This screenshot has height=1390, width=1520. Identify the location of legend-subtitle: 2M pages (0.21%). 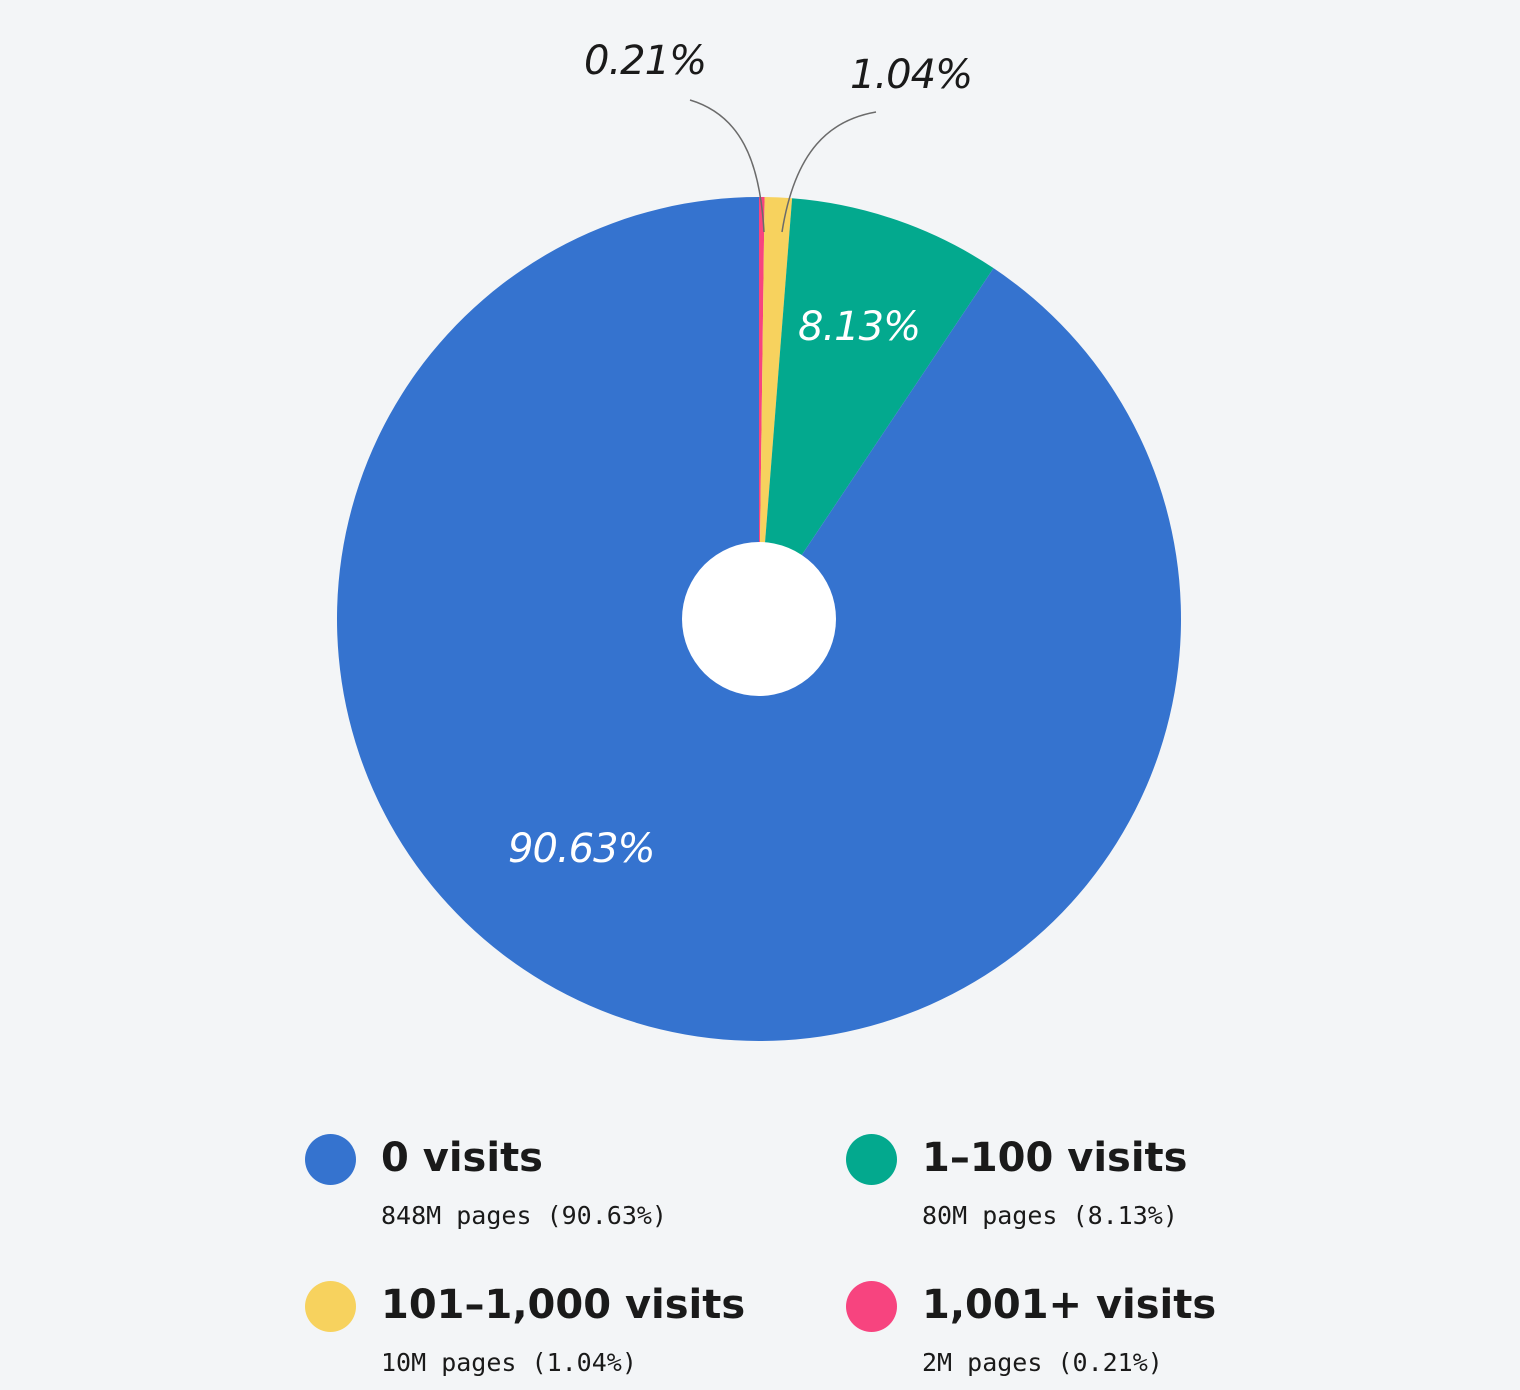
(1042, 1362).